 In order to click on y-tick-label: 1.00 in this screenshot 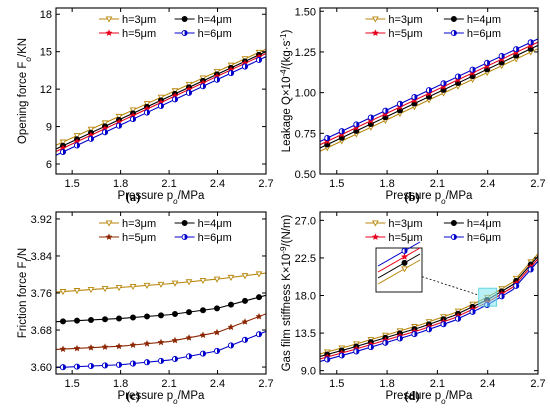, I will do `click(305, 94)`.